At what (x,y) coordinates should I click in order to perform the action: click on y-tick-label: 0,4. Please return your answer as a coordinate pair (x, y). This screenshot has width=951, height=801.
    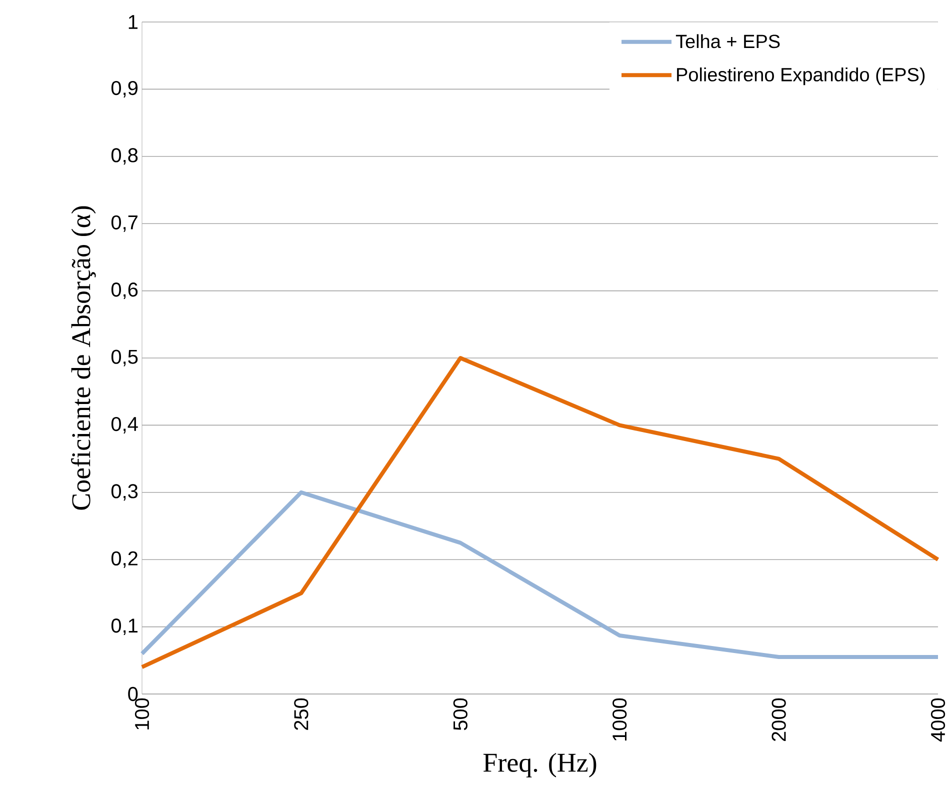
    Looking at the image, I should click on (124, 425).